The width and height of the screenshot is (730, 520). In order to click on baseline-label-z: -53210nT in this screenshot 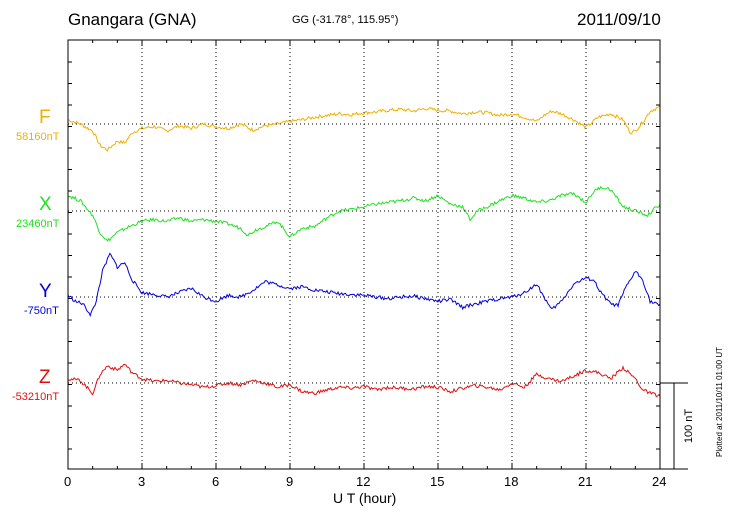, I will do `click(36, 397)`.